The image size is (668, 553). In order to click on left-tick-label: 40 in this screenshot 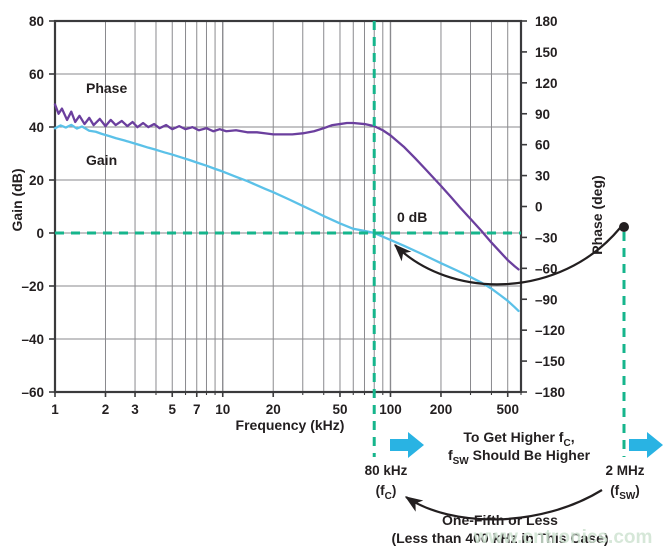, I will do `click(36, 127)`.